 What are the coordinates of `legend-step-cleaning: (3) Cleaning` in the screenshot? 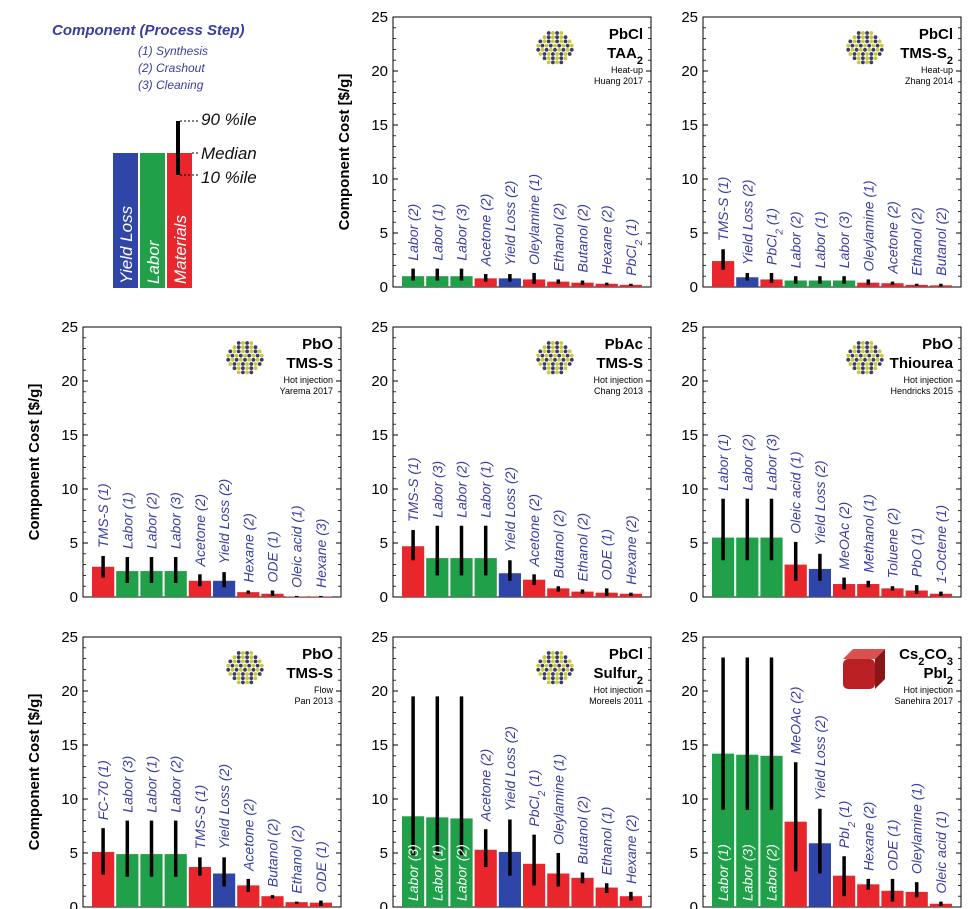 It's located at (171, 85).